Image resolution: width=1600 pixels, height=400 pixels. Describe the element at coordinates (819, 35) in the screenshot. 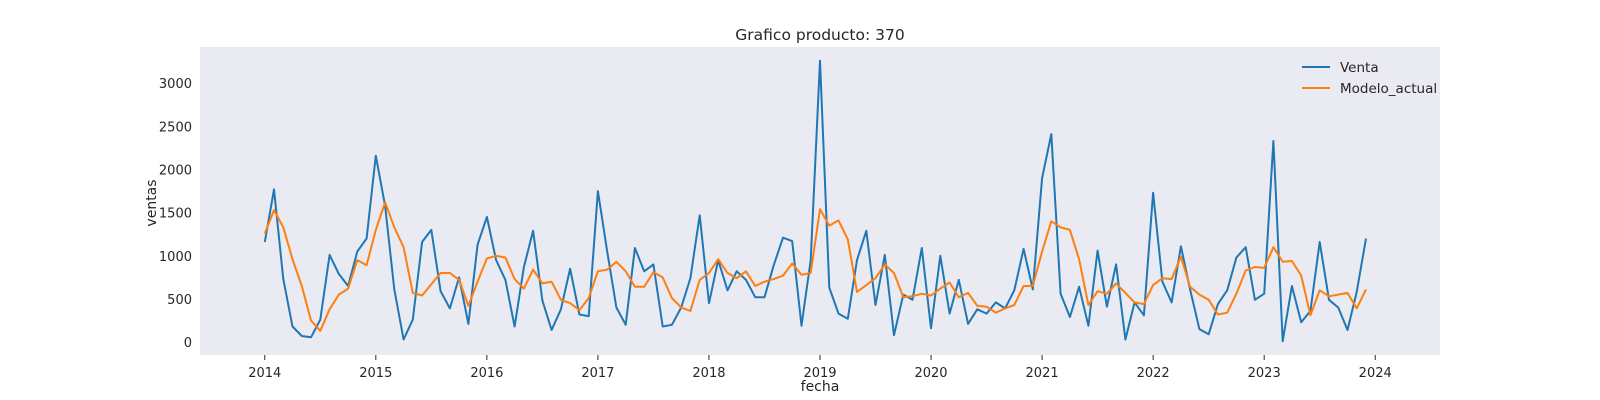

I see `chart-title: Grafico producto: 370` at that location.